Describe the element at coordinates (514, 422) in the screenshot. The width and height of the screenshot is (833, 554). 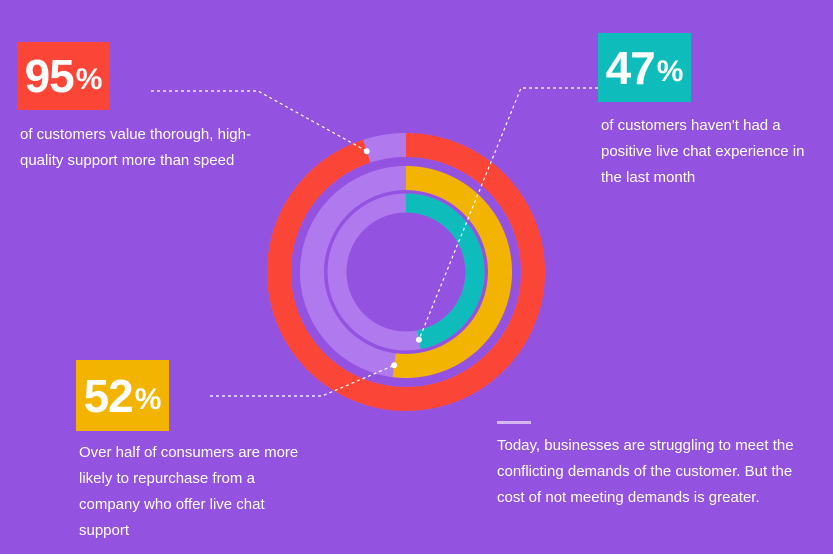
I see `divider-rule` at that location.